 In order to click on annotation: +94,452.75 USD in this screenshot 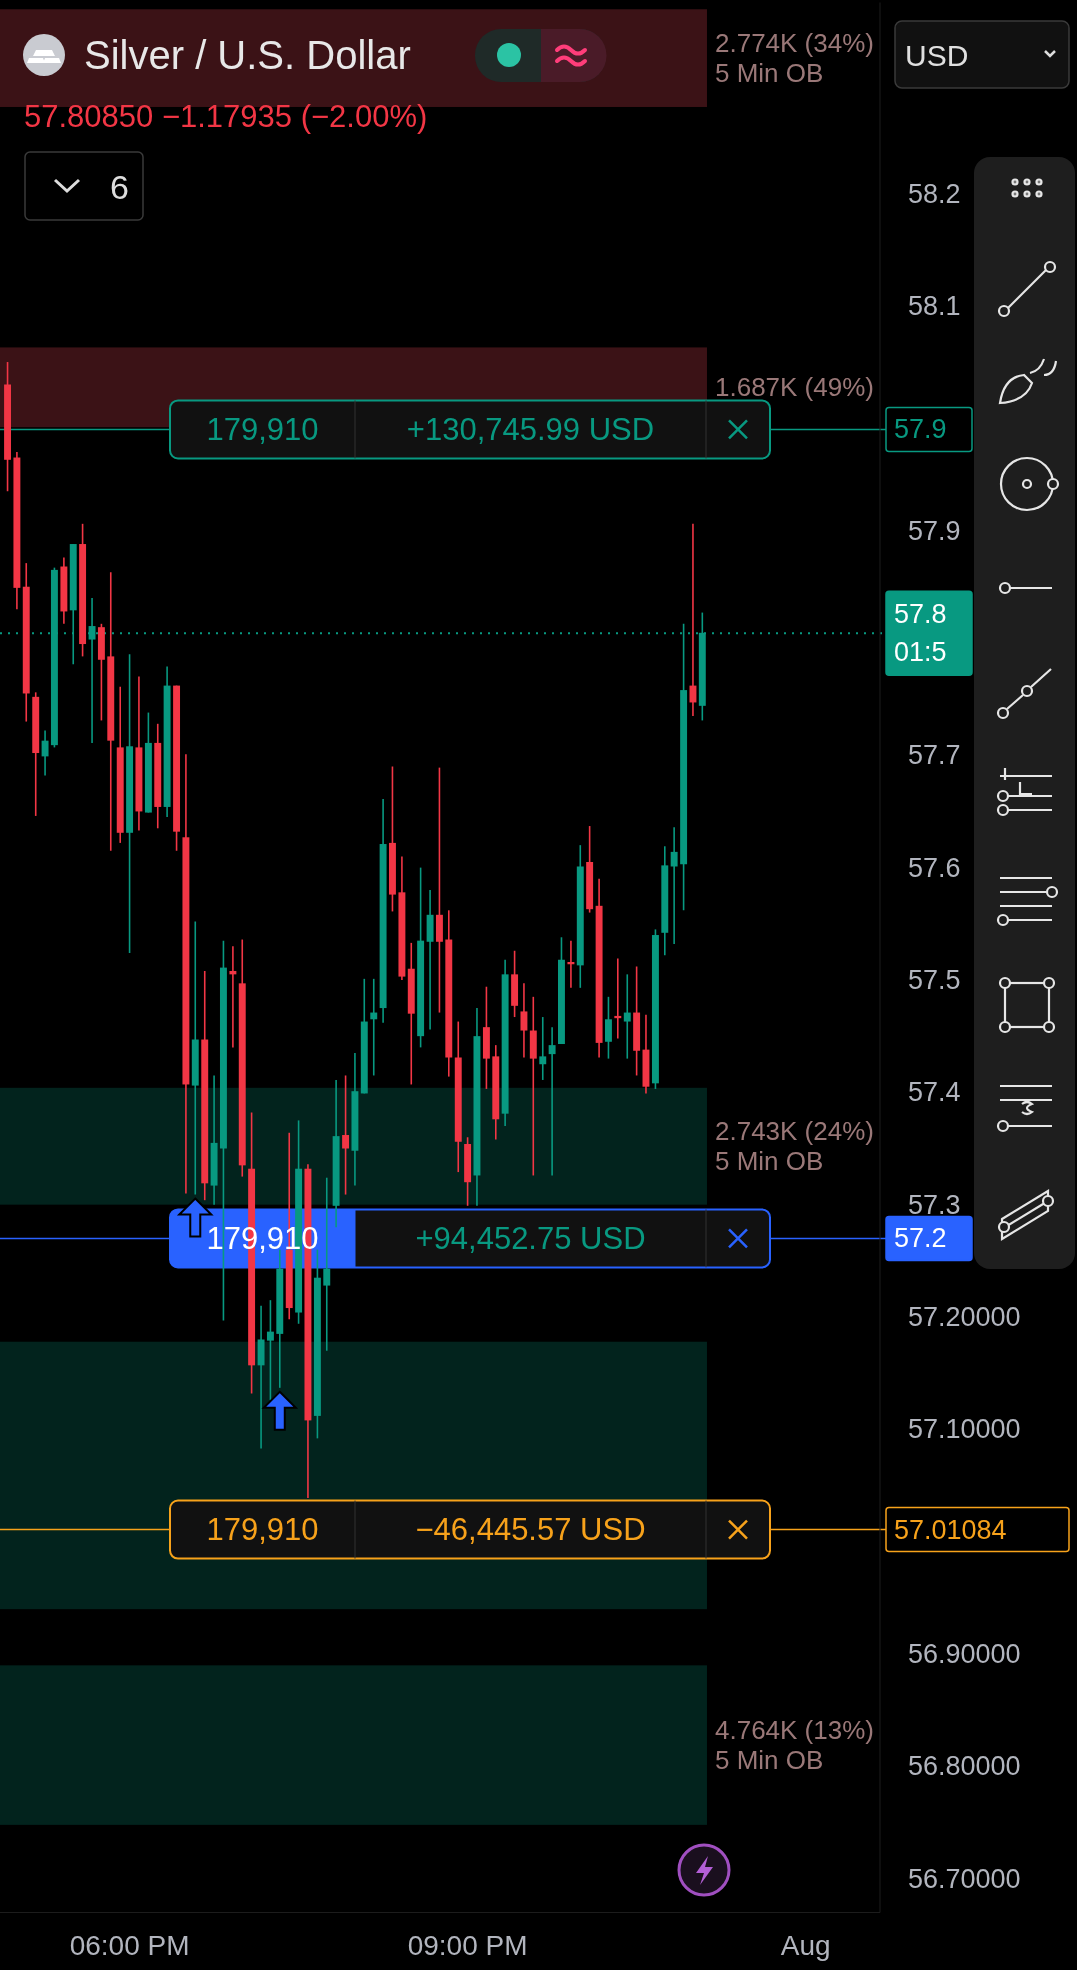, I will do `click(530, 1238)`.